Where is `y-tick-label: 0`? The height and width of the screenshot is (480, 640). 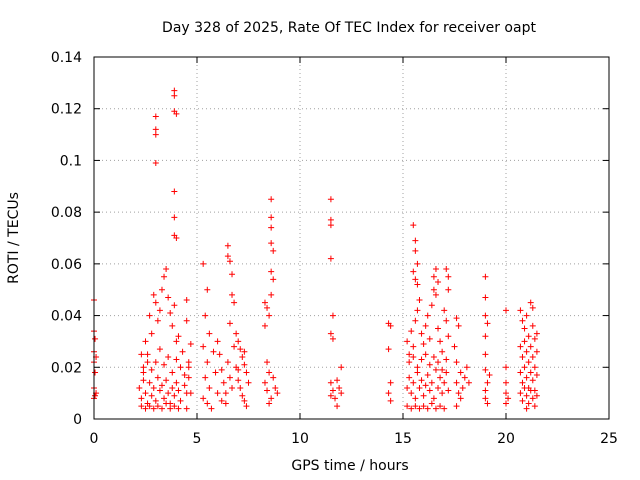 y-tick-label: 0 is located at coordinates (77, 420).